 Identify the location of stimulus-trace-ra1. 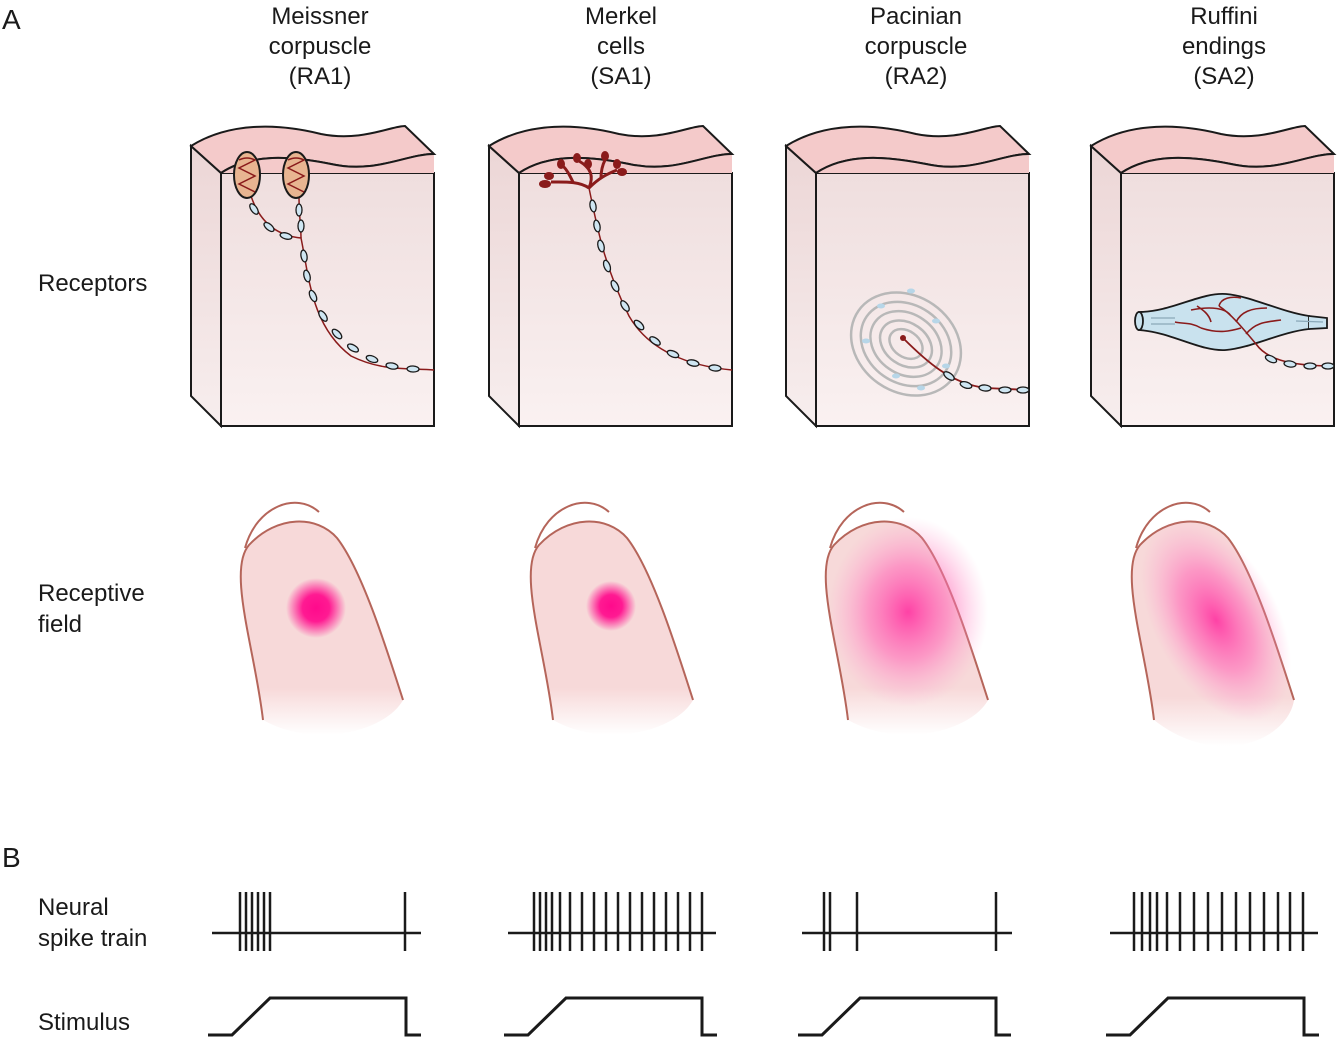
(314, 1016).